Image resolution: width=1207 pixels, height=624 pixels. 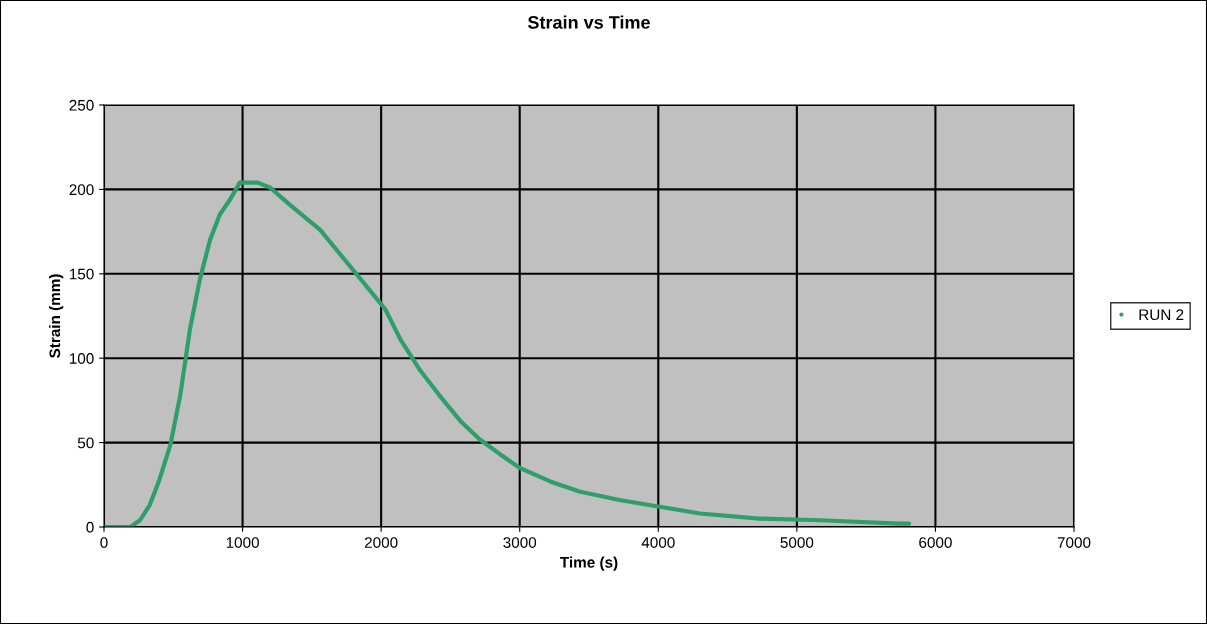 I want to click on x-axis-title: Time (s), so click(x=589, y=563).